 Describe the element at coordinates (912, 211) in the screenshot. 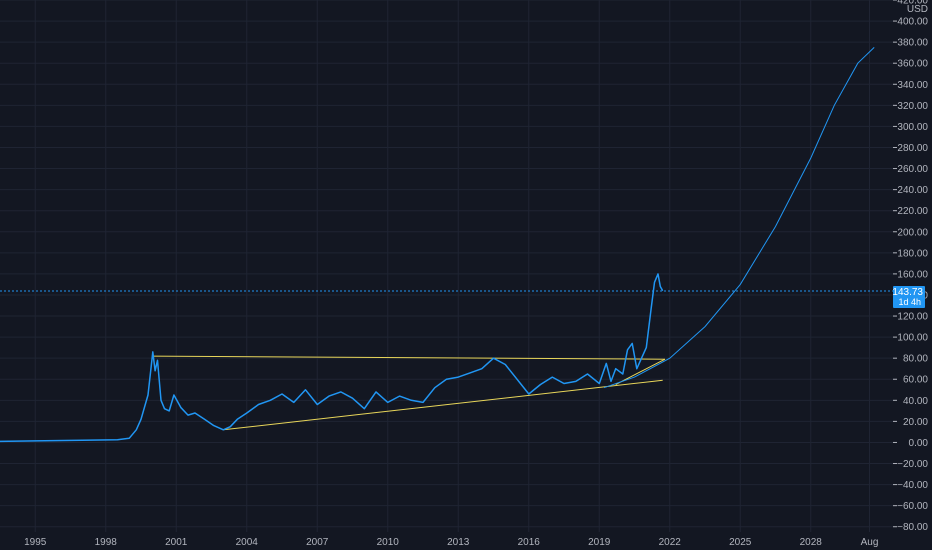

I see `y-tick-label: 220.00` at that location.